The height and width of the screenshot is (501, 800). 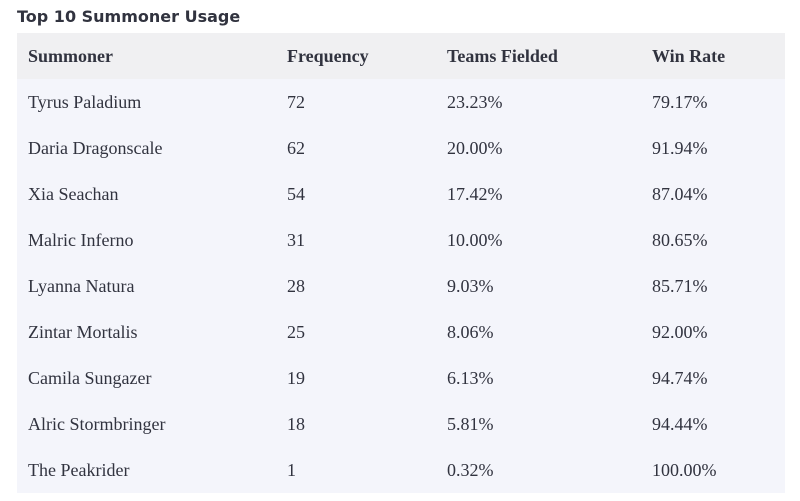 What do you see at coordinates (328, 55) in the screenshot?
I see `header-cell: Frequency` at bounding box center [328, 55].